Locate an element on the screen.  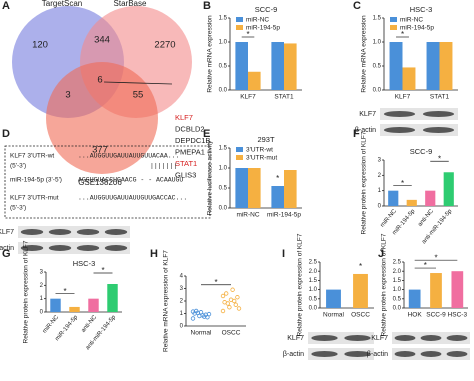
legend-label: miR-NC is located at coordinates (257, 20).